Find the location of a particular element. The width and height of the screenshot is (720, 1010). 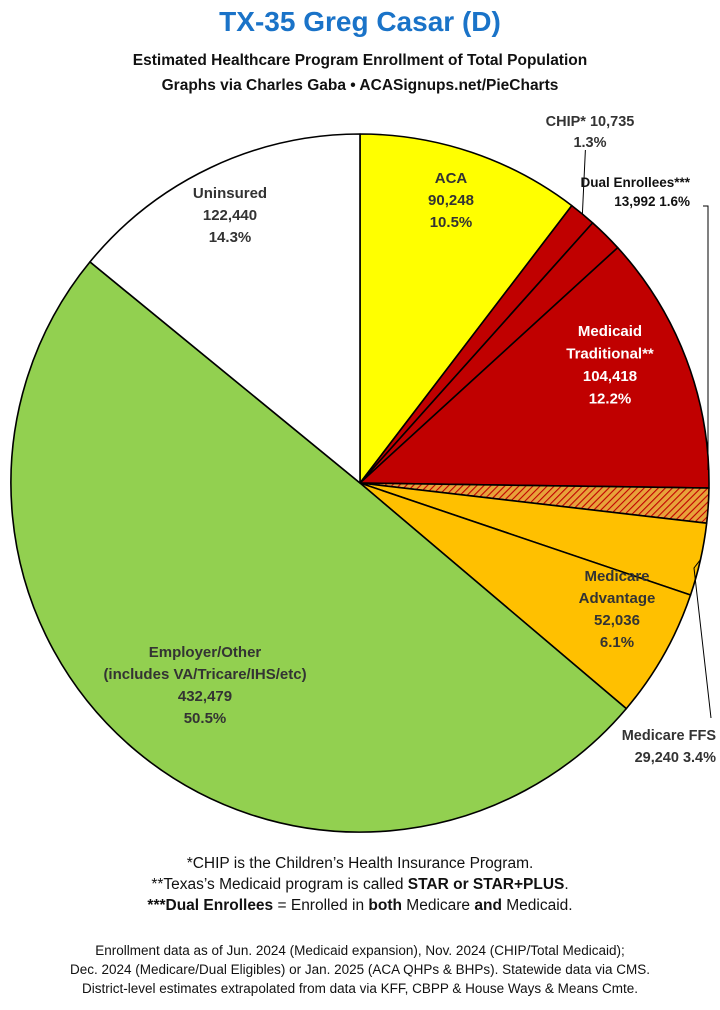

pie-slice-uninsured is located at coordinates (225, 308).